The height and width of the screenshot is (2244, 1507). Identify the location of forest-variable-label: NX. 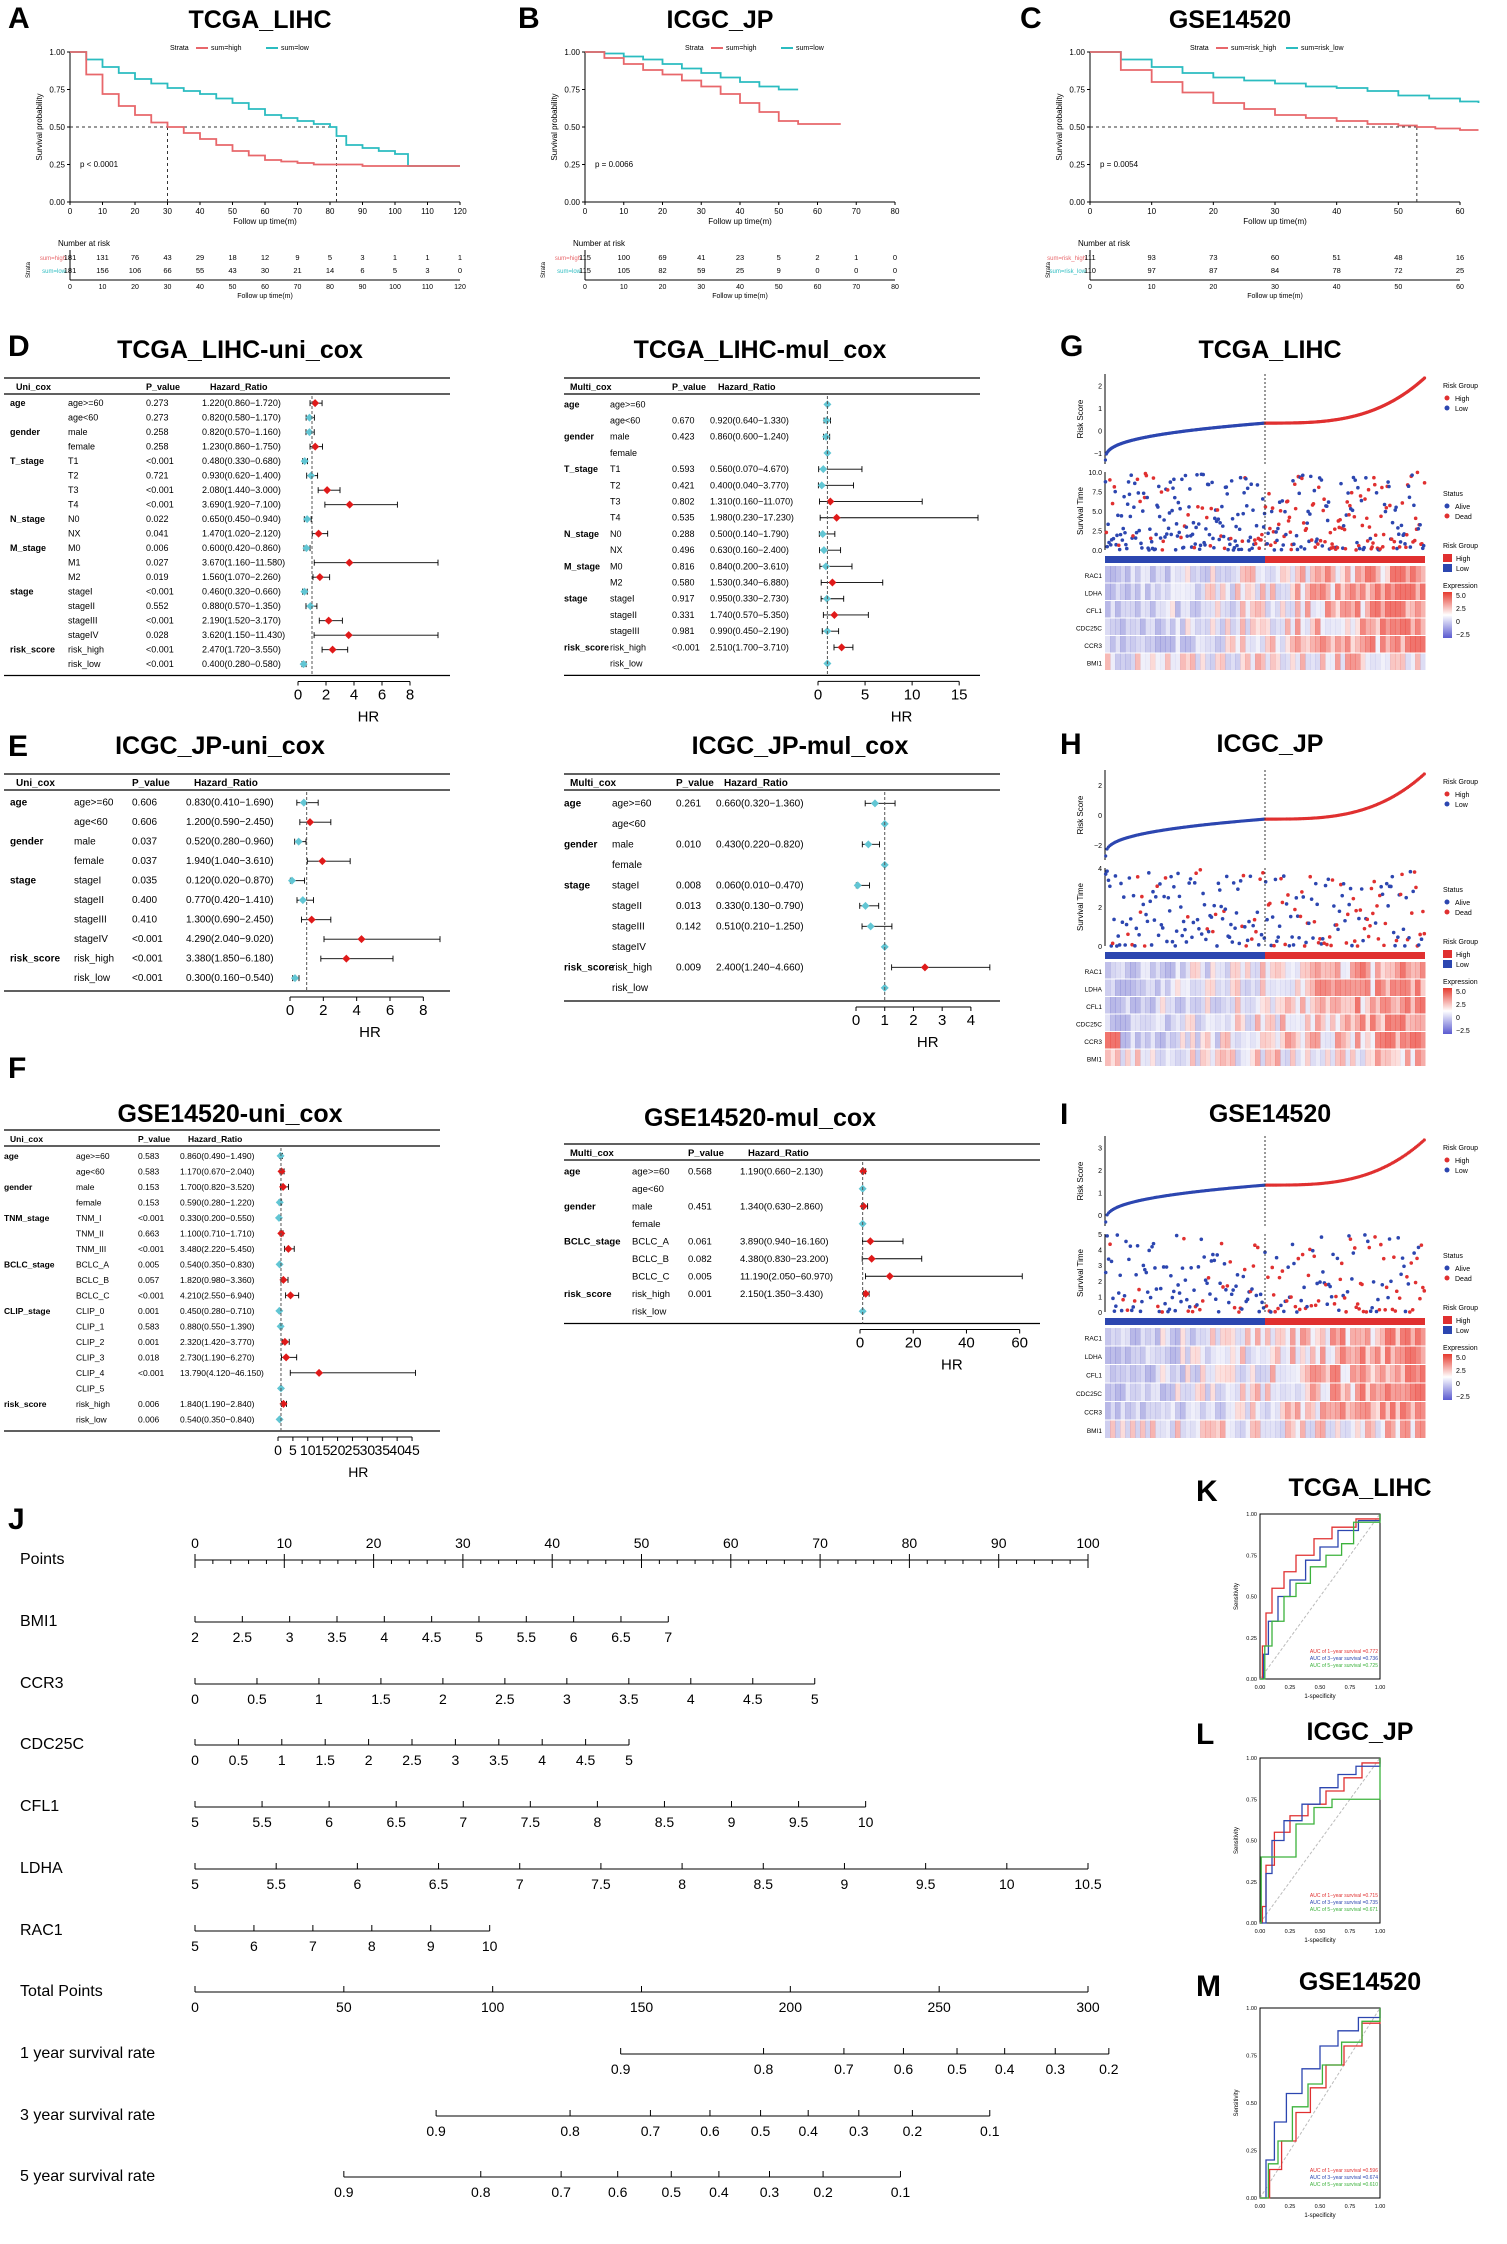
(616, 550).